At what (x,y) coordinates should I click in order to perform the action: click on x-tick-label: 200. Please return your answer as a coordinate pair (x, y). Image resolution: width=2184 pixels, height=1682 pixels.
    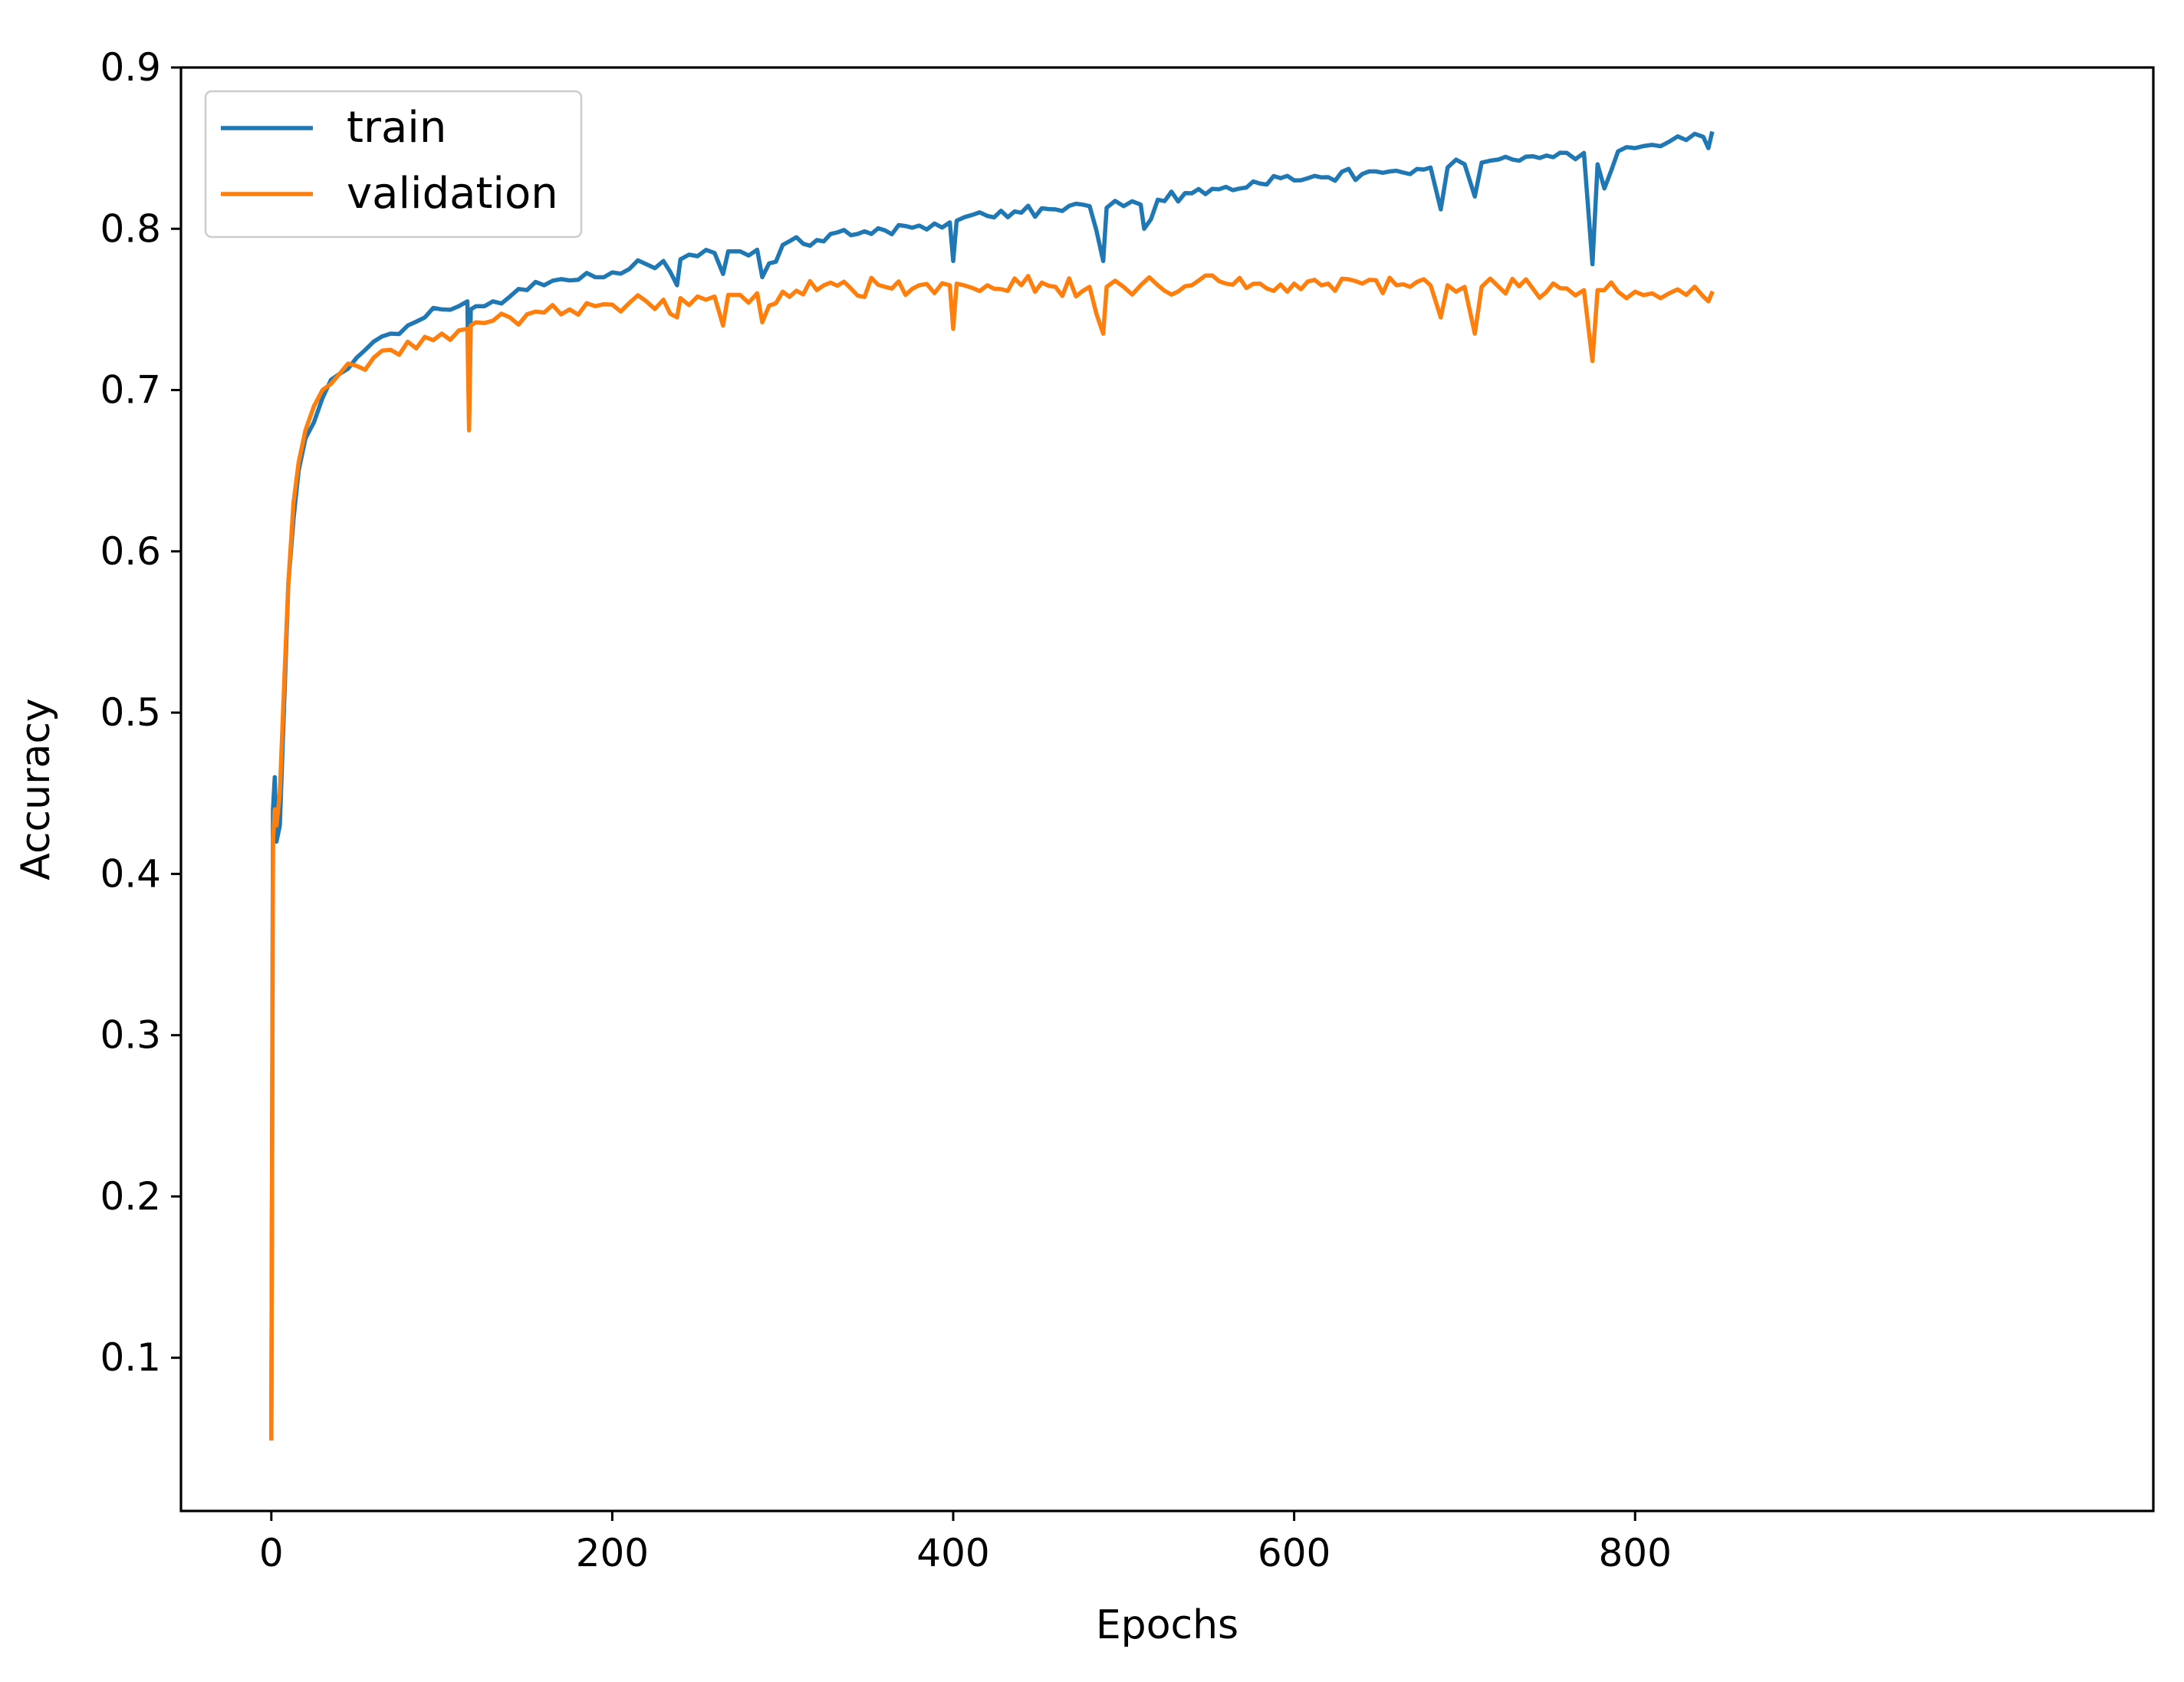
    Looking at the image, I should click on (612, 1553).